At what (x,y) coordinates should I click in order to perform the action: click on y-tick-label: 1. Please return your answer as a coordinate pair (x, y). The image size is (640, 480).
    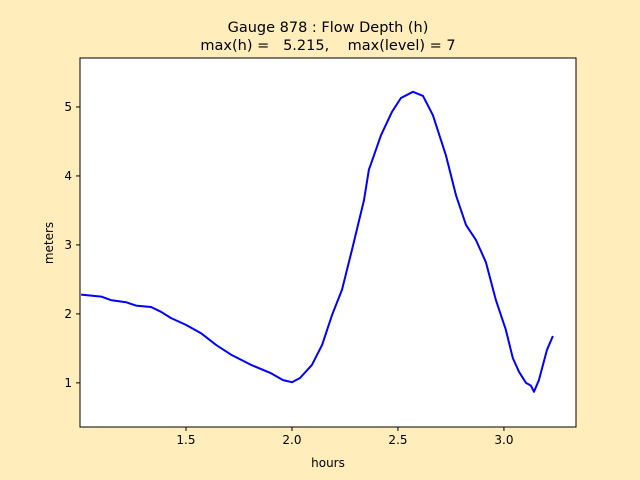
    Looking at the image, I should click on (68, 383).